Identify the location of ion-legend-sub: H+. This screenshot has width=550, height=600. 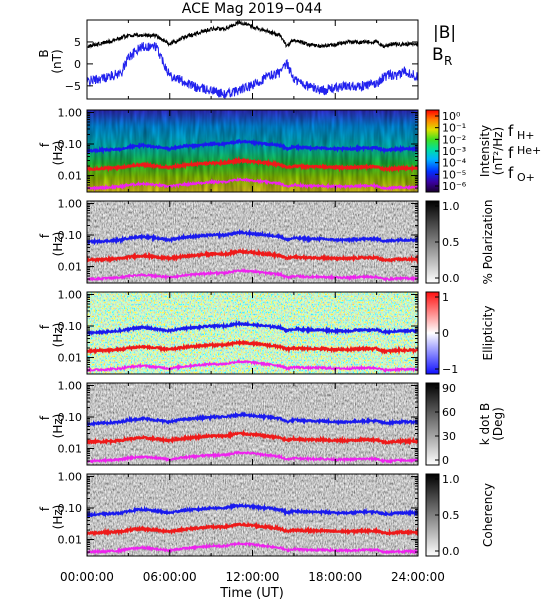
(526, 135).